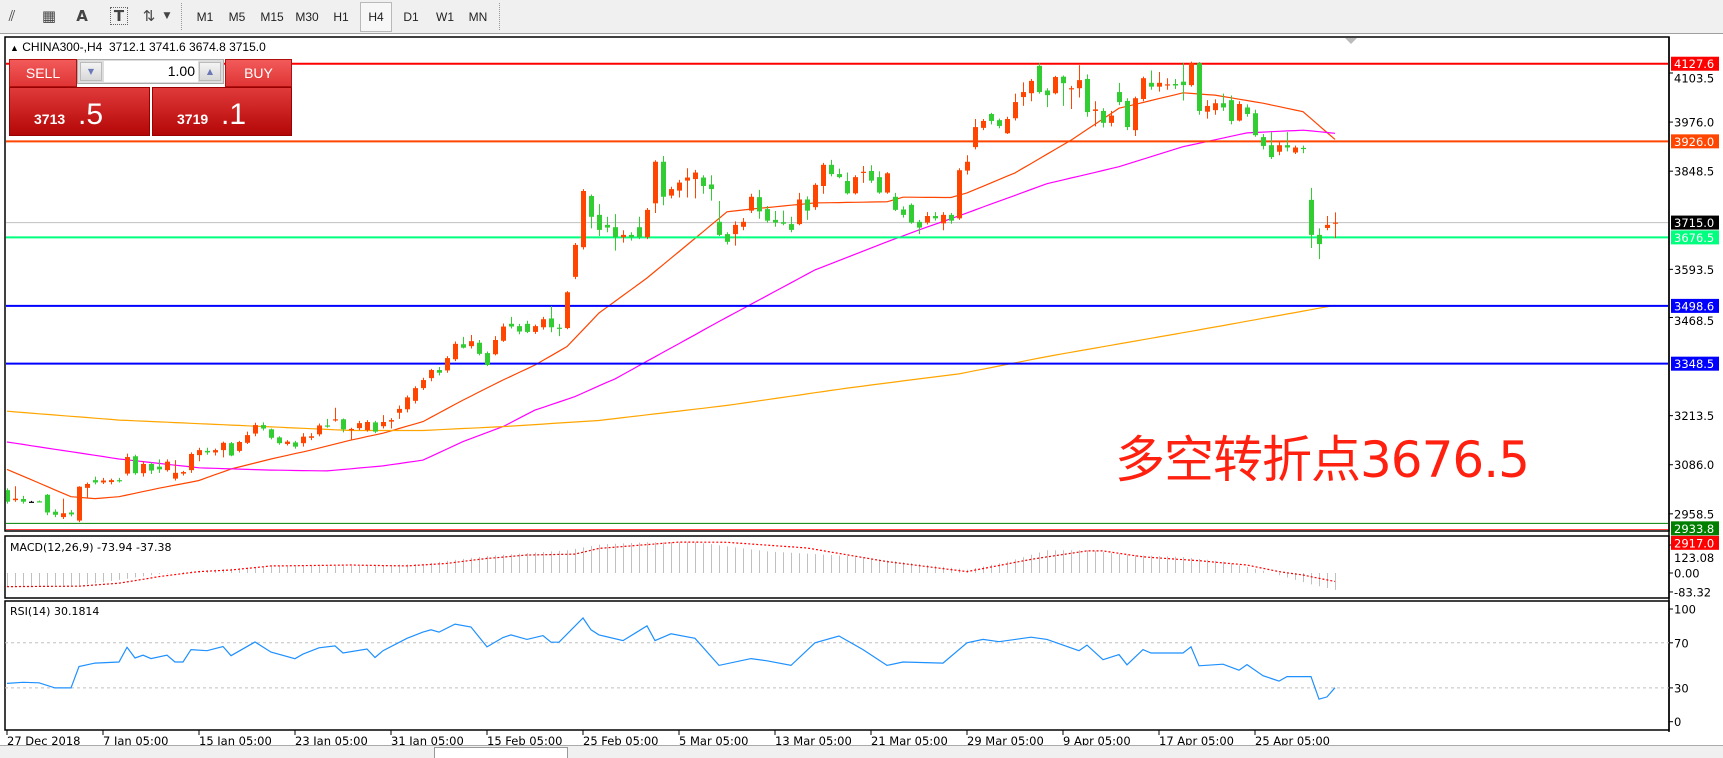 This screenshot has width=1723, height=758. I want to click on timeframe-h1: H1, so click(341, 17).